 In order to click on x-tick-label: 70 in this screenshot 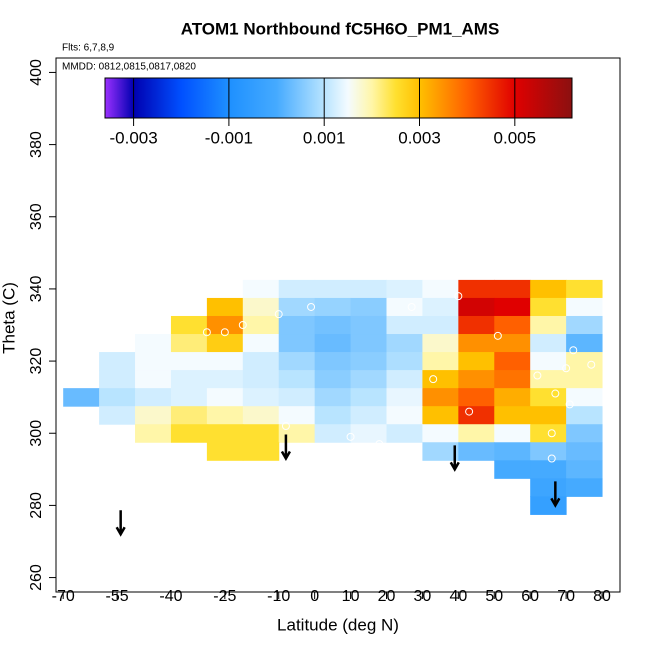, I will do `click(566, 596)`.